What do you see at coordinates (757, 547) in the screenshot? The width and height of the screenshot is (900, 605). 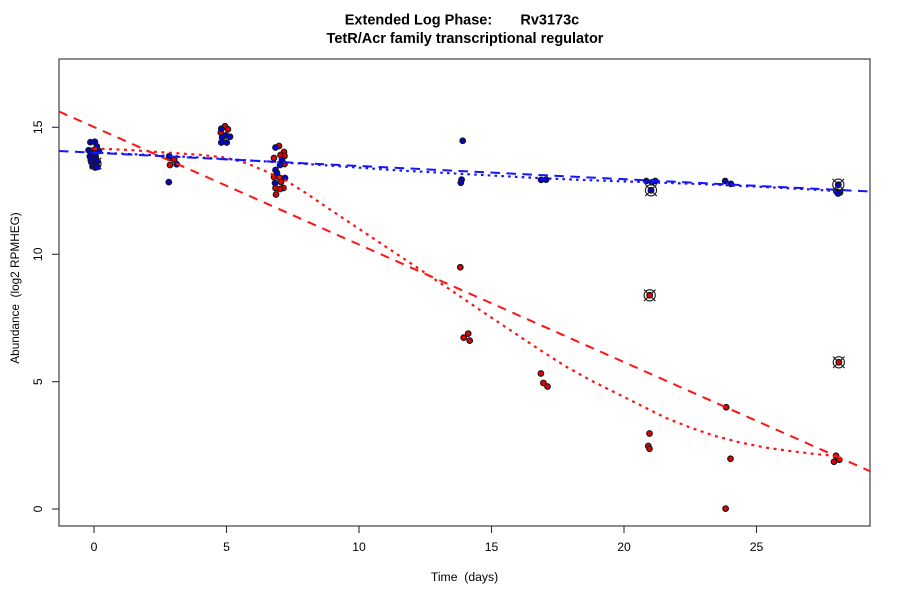 I see `svg-text: 25` at bounding box center [757, 547].